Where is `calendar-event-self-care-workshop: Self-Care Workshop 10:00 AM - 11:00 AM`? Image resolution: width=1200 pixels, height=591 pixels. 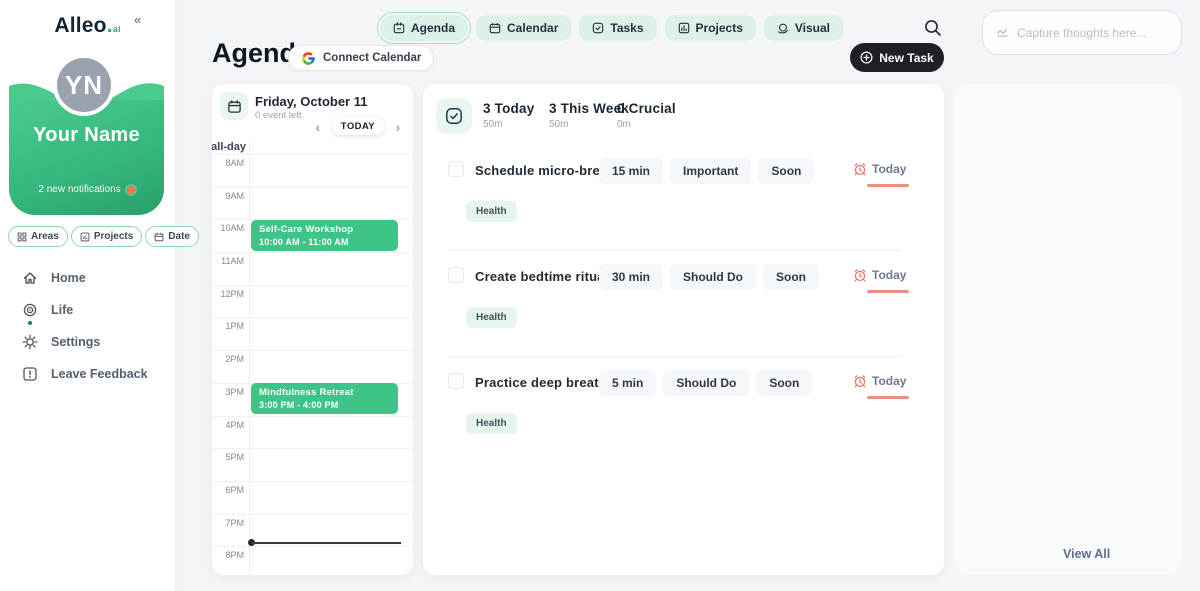
calendar-event-self-care-workshop: Self-Care Workshop 10:00 AM - 11:00 AM is located at coordinates (324, 235).